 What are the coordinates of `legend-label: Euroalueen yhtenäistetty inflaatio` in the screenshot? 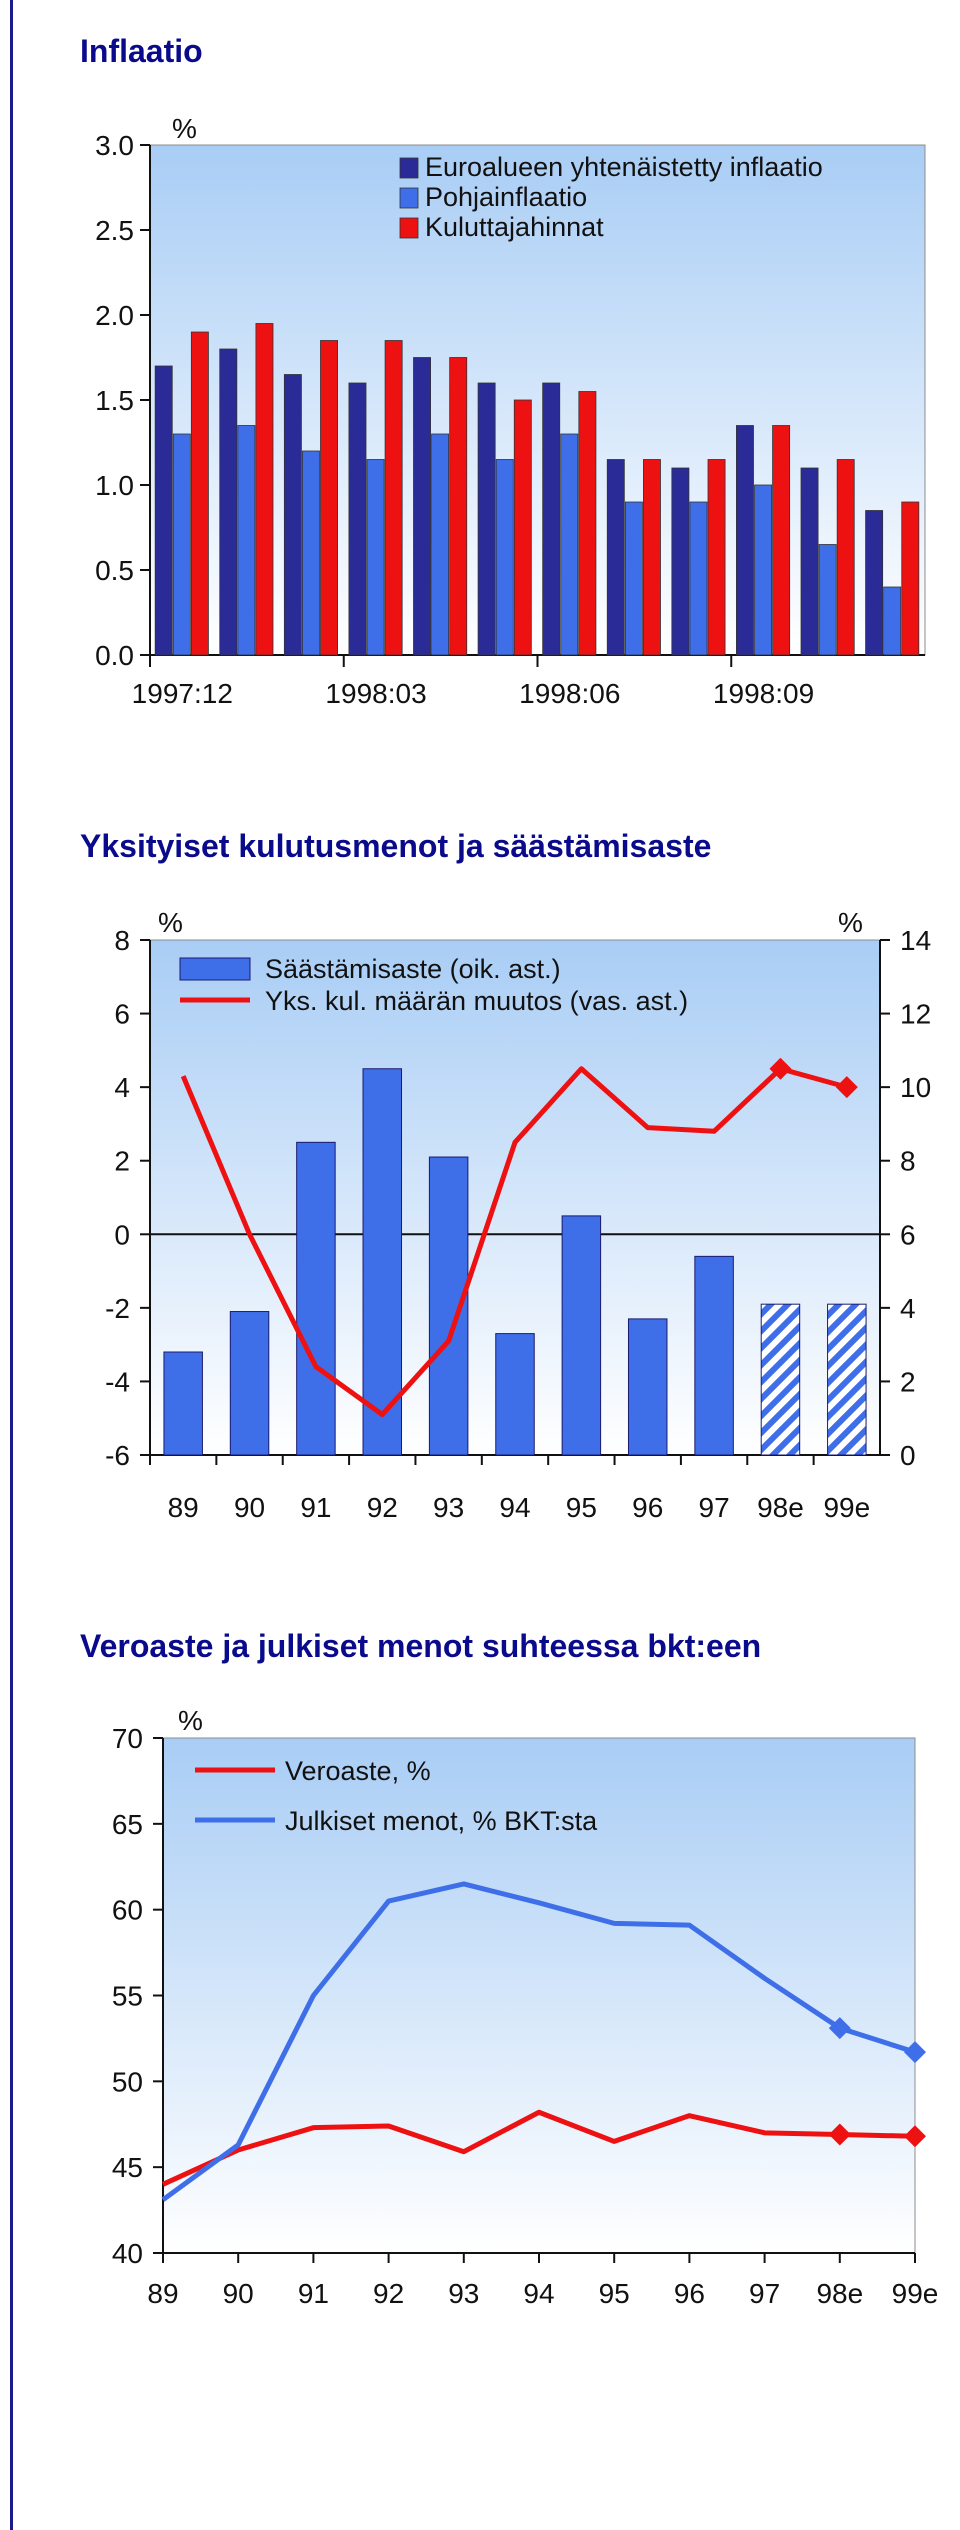 It's located at (624, 167).